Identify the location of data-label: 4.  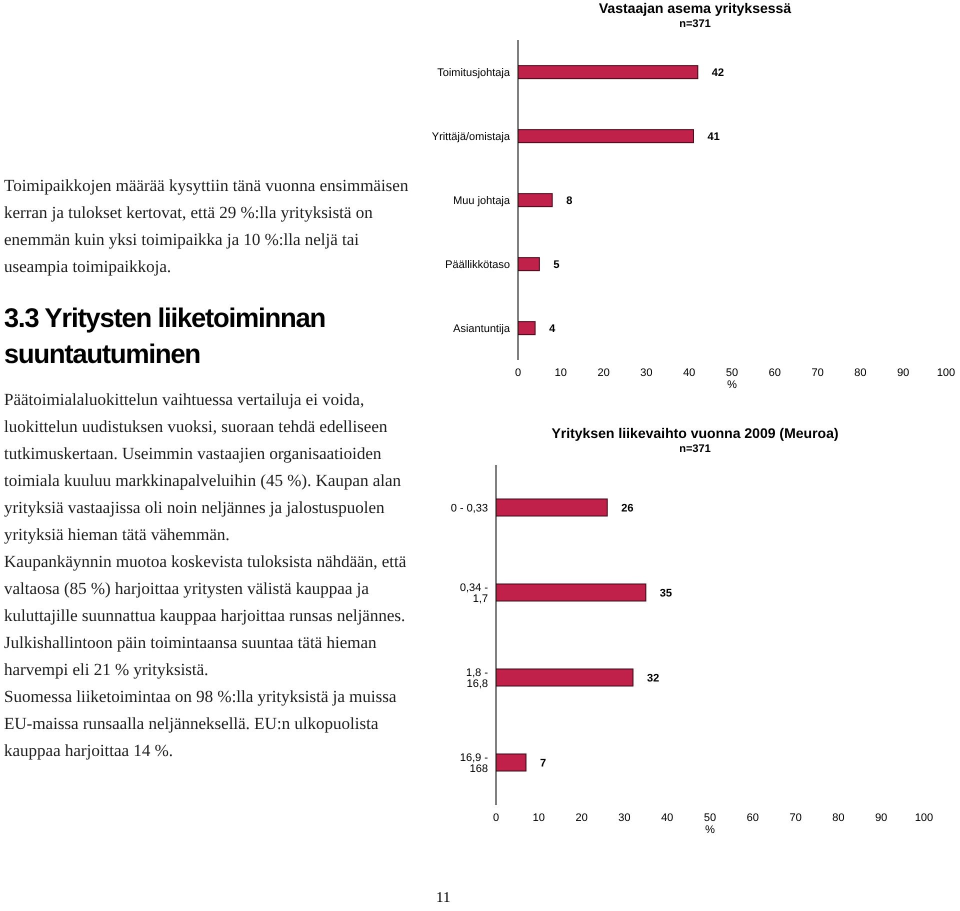
(552, 329).